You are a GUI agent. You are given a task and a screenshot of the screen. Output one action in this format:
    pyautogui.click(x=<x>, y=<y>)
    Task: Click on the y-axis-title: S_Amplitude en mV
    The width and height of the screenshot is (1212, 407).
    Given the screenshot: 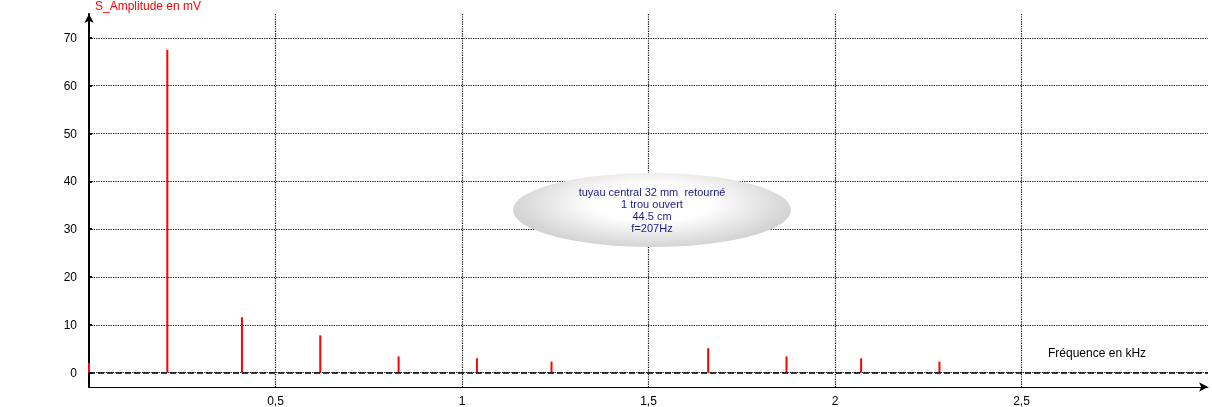 What is the action you would take?
    pyautogui.click(x=148, y=6)
    